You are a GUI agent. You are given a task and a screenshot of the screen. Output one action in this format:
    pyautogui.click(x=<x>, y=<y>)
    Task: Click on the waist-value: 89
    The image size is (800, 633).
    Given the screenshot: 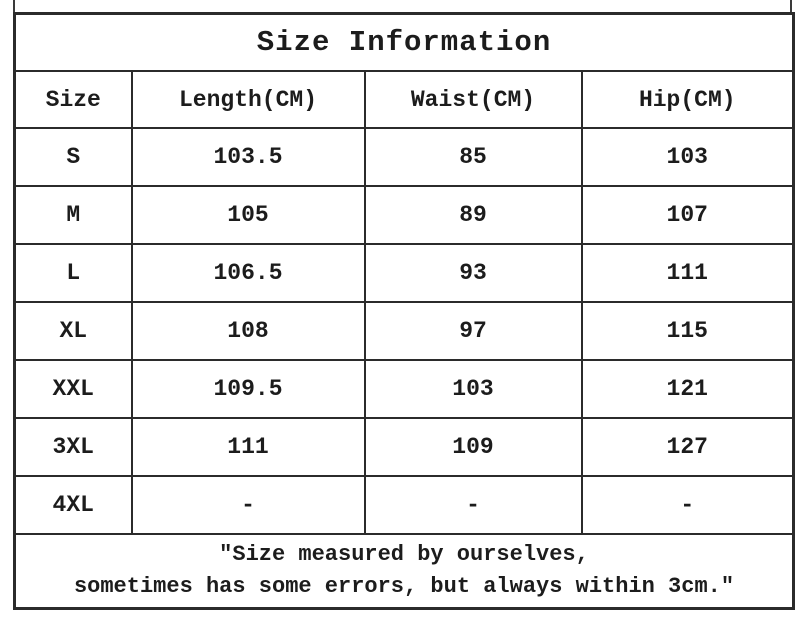 What is the action you would take?
    pyautogui.click(x=473, y=215)
    